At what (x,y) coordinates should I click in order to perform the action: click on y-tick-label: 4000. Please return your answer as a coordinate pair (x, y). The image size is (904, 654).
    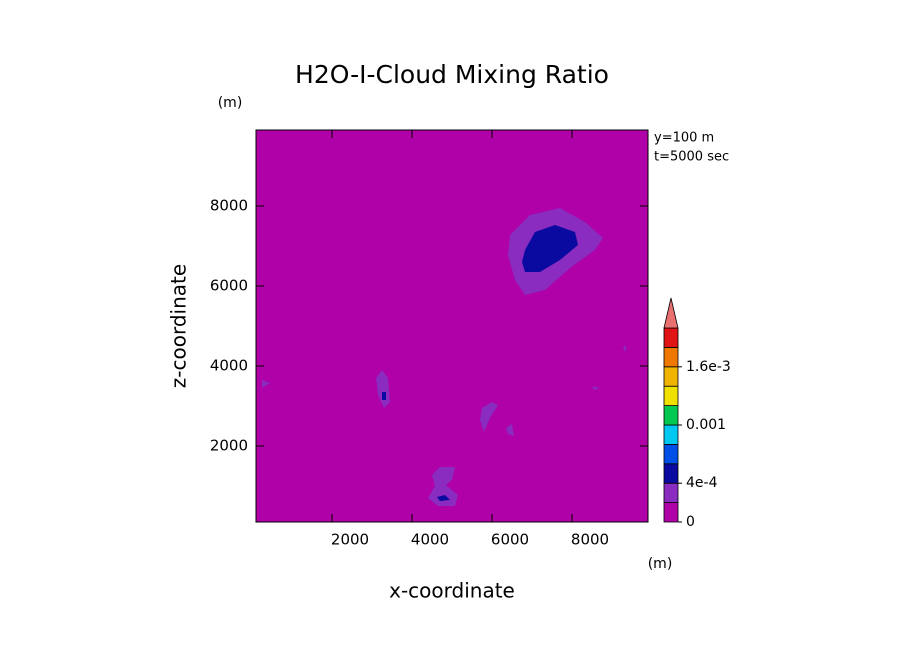
    Looking at the image, I should click on (229, 366).